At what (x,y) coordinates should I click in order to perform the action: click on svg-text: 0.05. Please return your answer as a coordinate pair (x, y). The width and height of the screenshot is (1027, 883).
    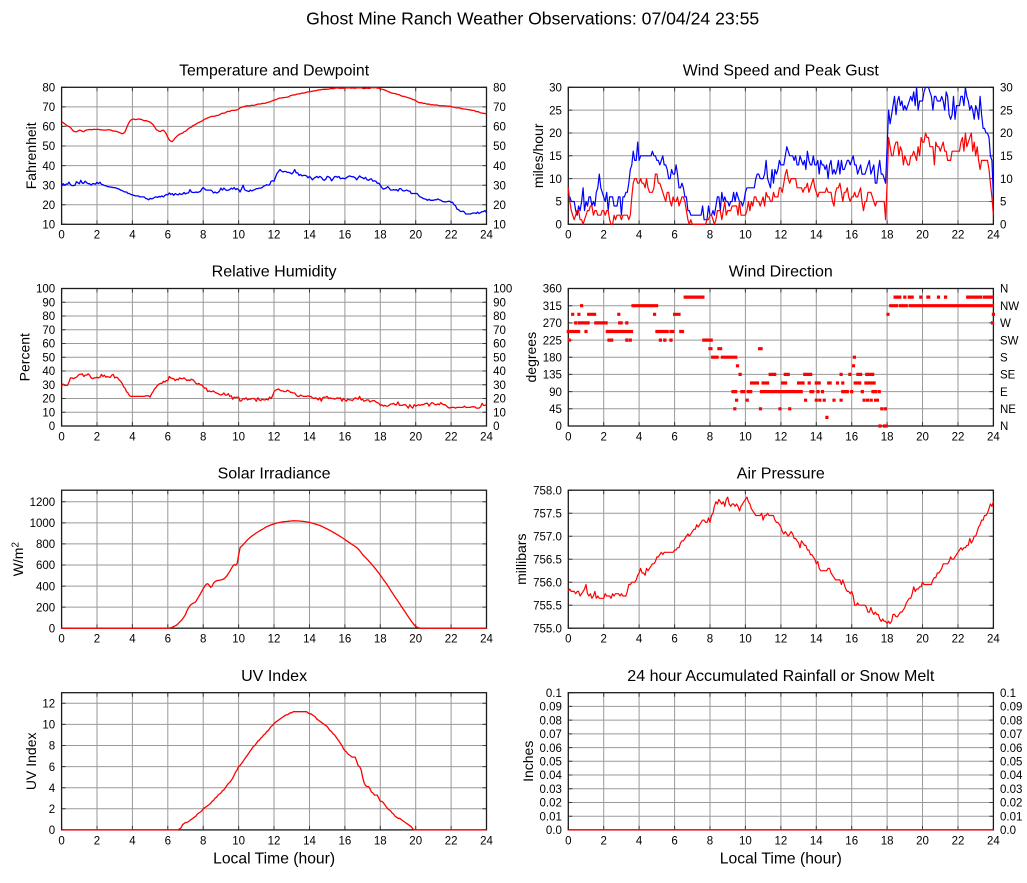
    Looking at the image, I should click on (551, 763).